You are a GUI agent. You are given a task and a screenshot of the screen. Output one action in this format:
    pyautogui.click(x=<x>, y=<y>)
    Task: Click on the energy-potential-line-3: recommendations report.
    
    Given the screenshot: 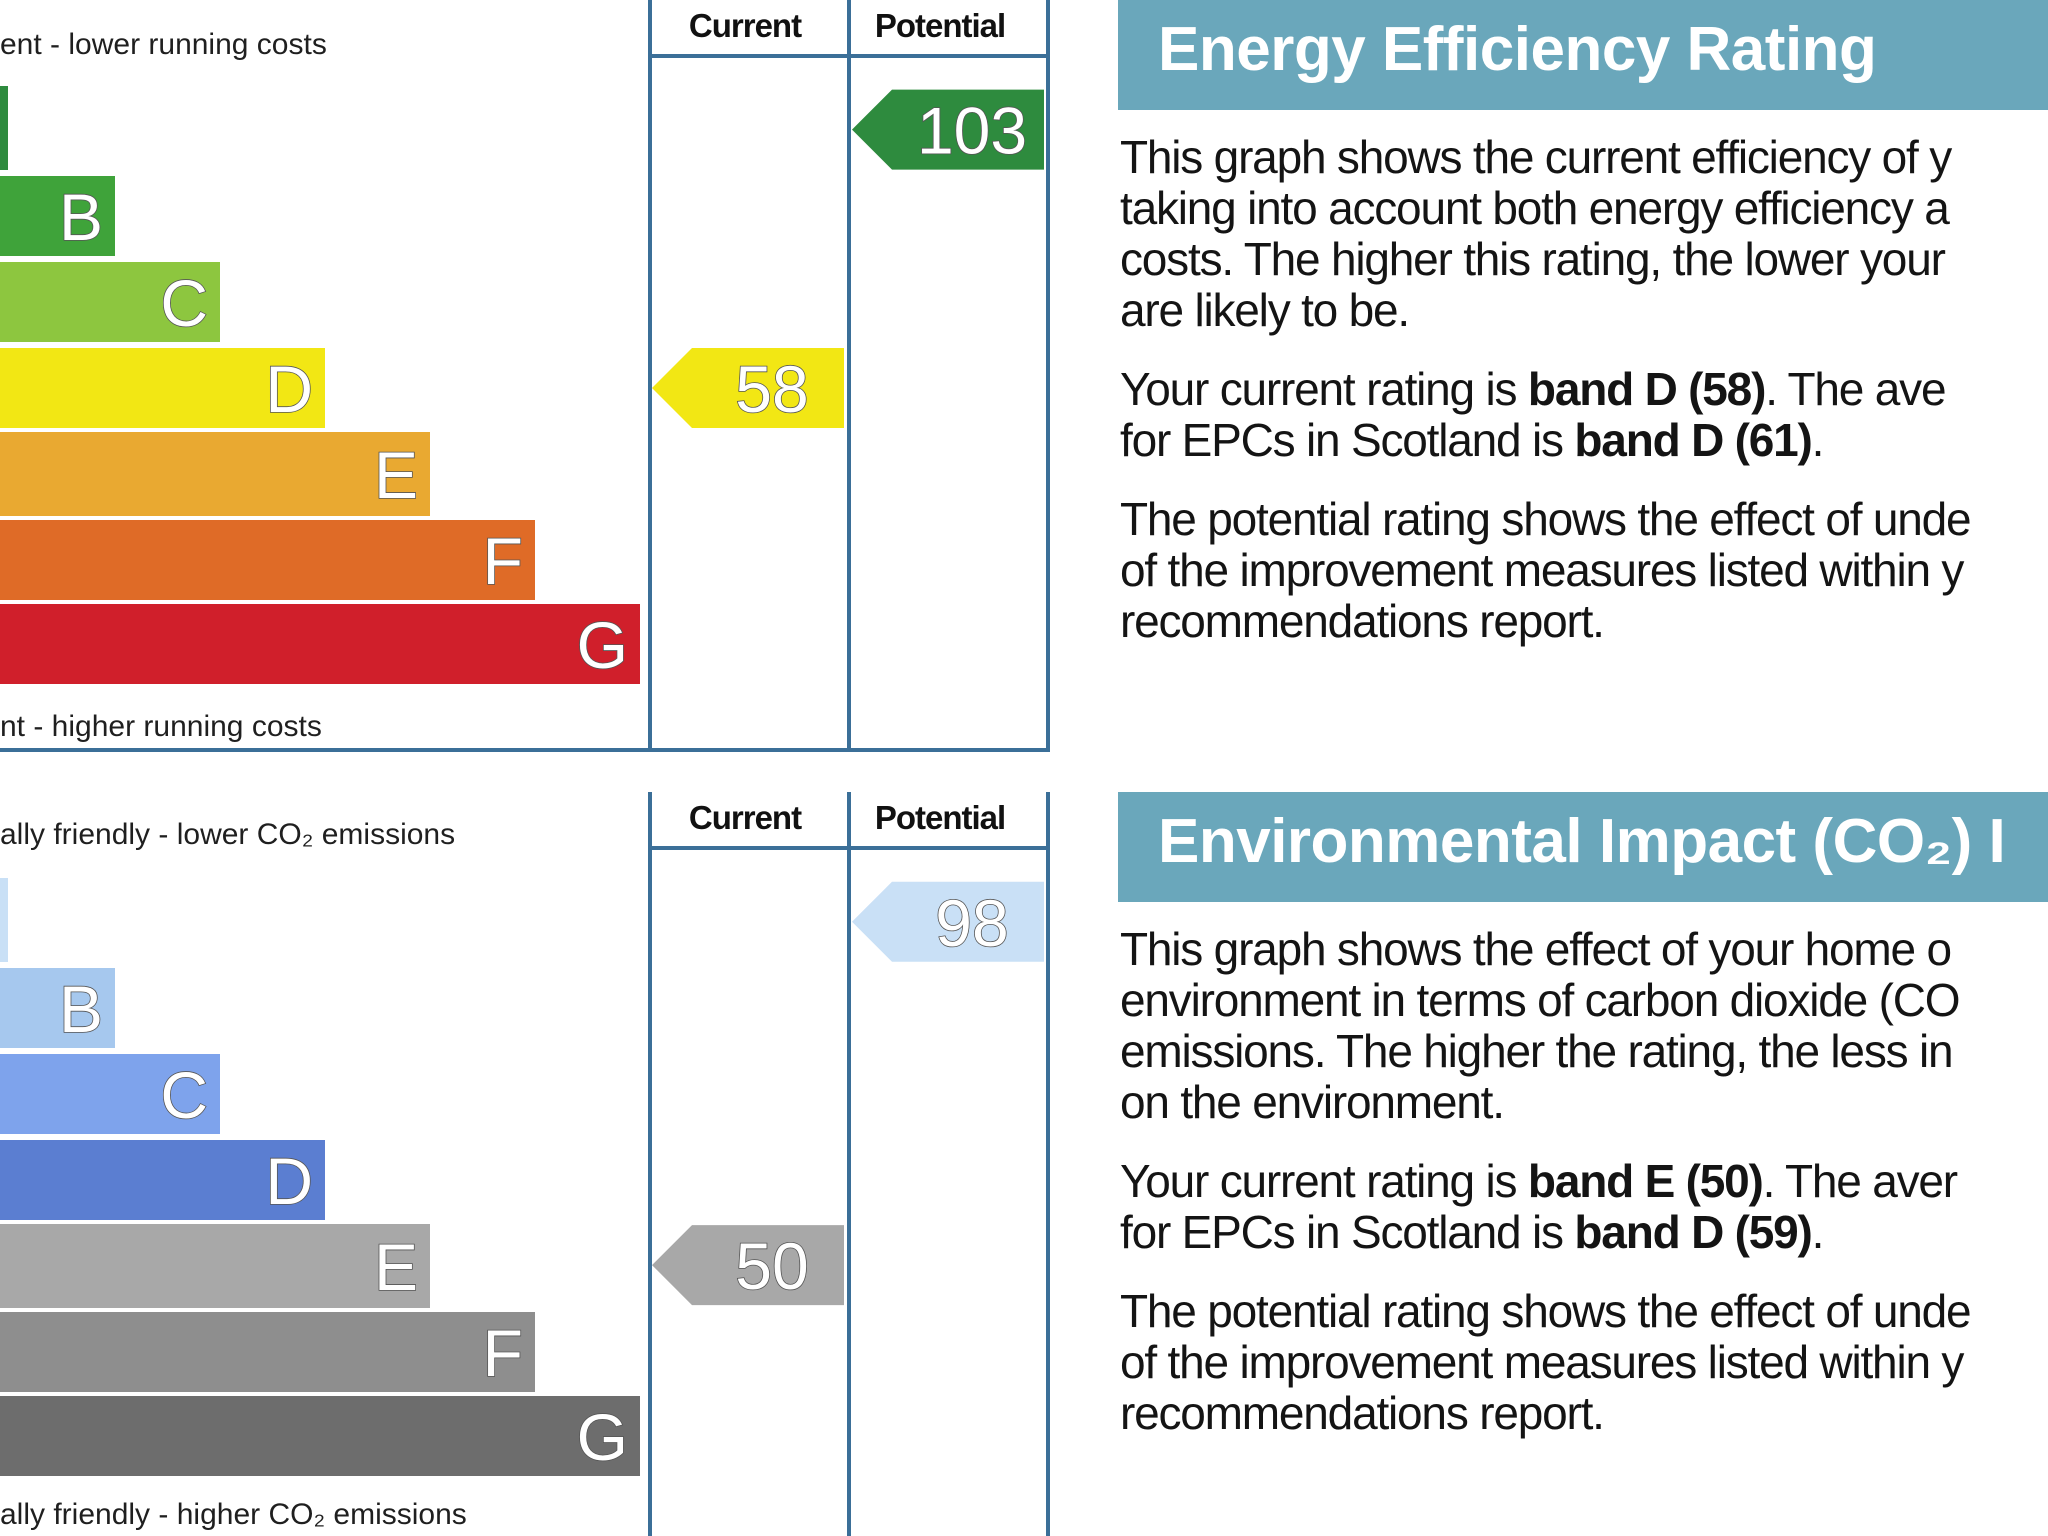 What is the action you would take?
    pyautogui.click(x=1362, y=621)
    